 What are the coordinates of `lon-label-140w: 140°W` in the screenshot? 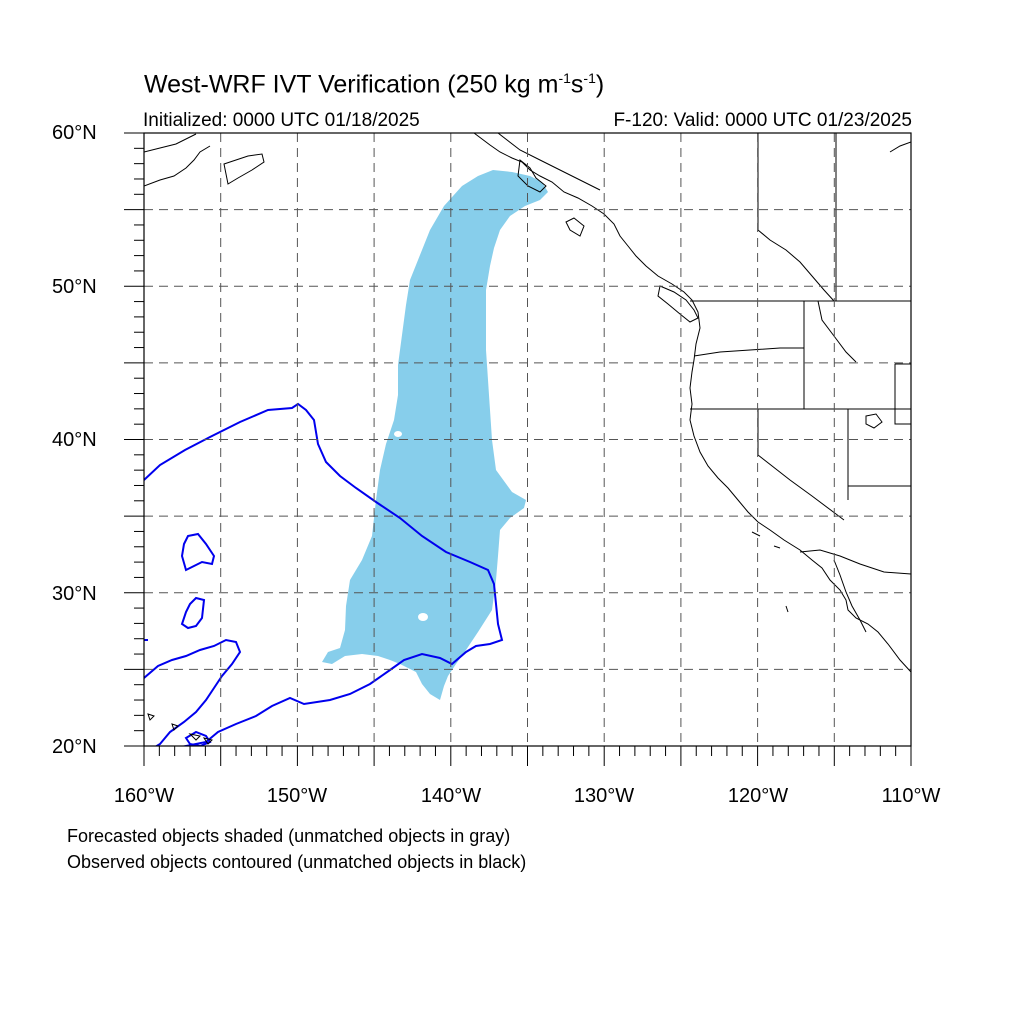 It's located at (451, 796).